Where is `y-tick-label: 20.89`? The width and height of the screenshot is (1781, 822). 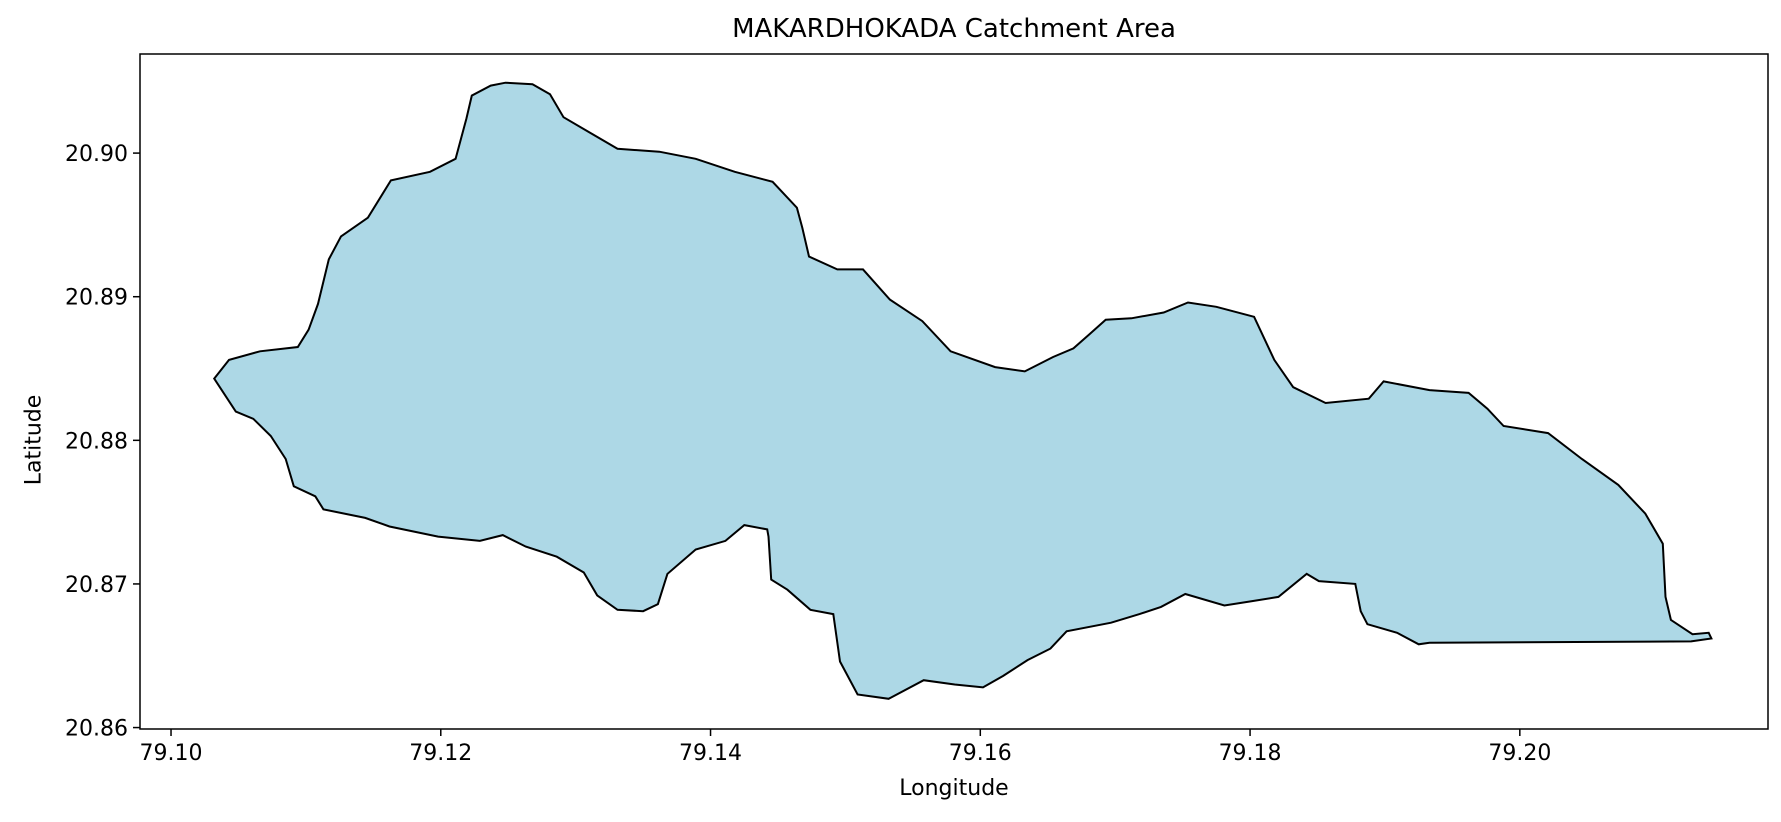 y-tick-label: 20.89 is located at coordinates (96, 298).